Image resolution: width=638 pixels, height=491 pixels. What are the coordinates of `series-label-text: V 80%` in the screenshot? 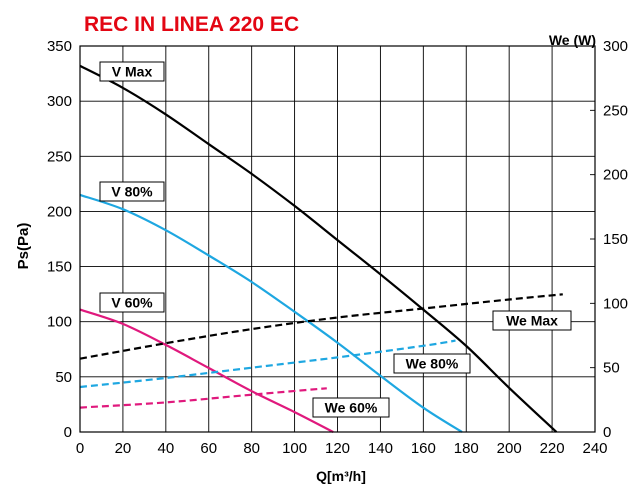 It's located at (132, 192).